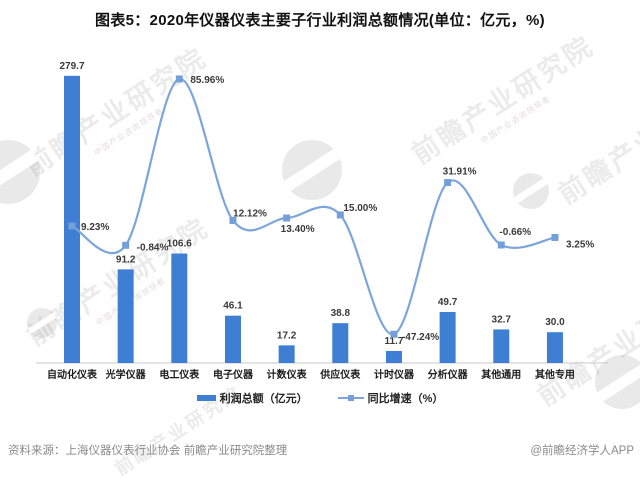  Describe the element at coordinates (148, 451) in the screenshot. I see `source-note: 资料来源：上海仪器仪表行业协会 前瞻产业研究院整理` at that location.